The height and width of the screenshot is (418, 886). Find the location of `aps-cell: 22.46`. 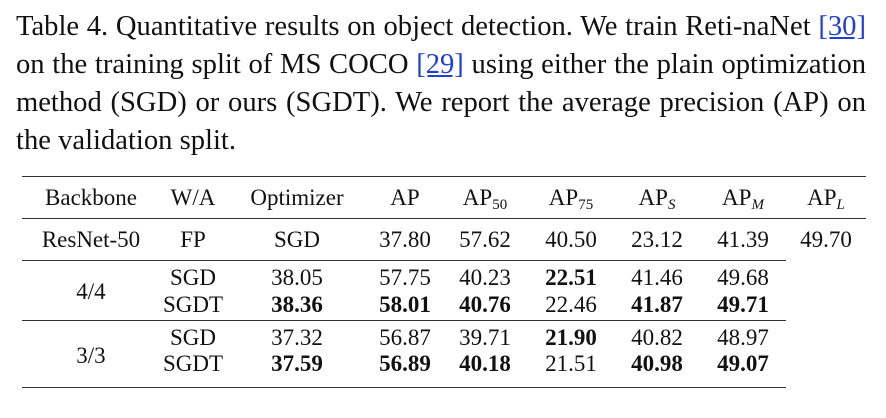

aps-cell: 22.46 is located at coordinates (571, 305).